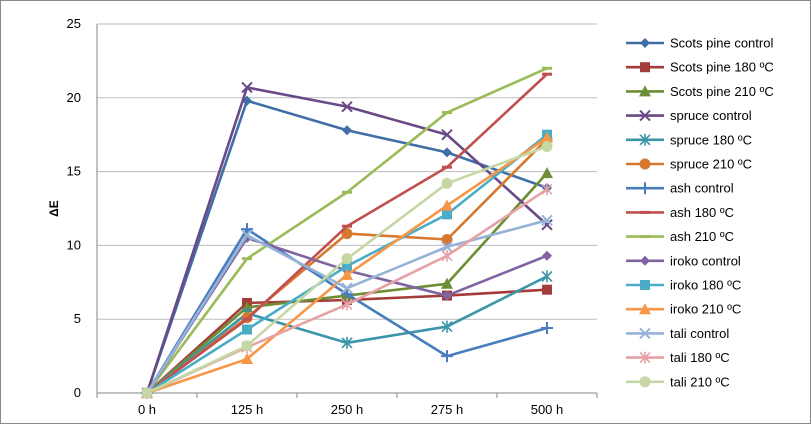 The image size is (811, 424). Describe the element at coordinates (711, 164) in the screenshot. I see `legend-label: spruce 210 ºC` at that location.